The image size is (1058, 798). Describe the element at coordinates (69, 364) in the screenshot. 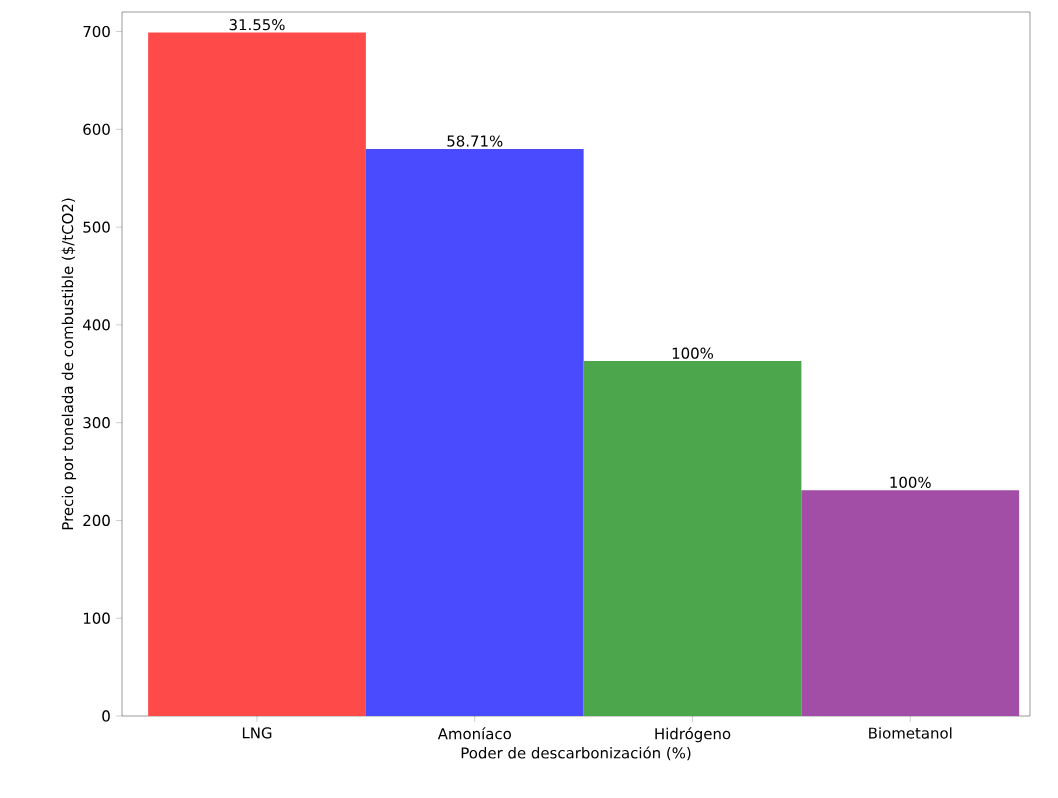

I see `y-axis-title: Precio por tonelada de combustible ($/tCO2)` at that location.